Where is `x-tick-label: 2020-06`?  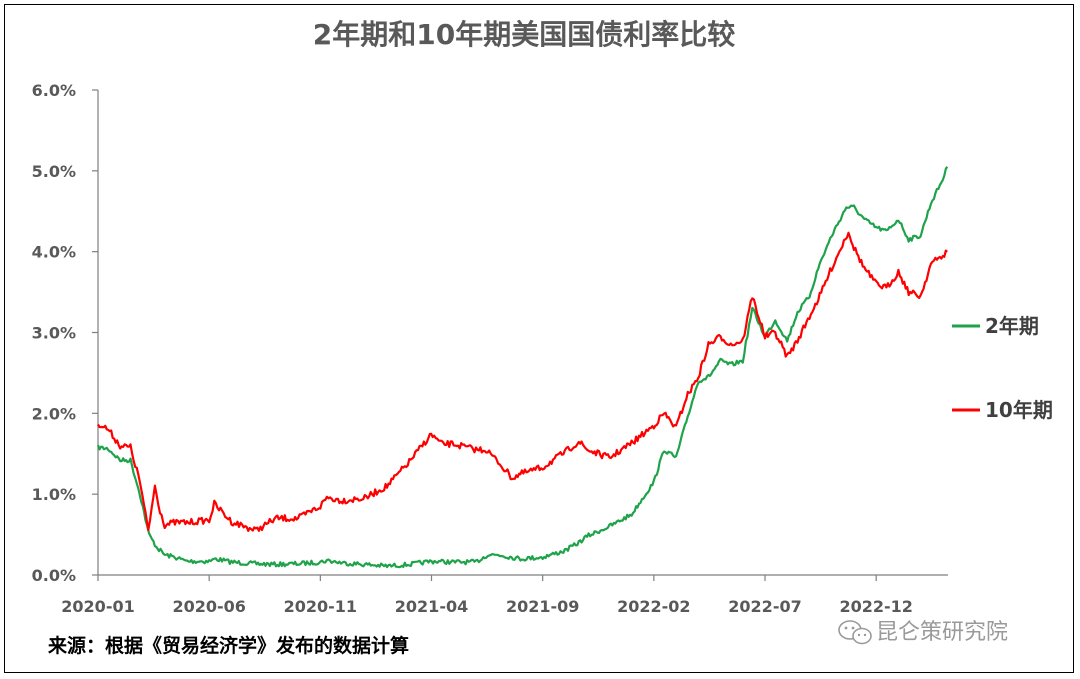 x-tick-label: 2020-06 is located at coordinates (208, 606).